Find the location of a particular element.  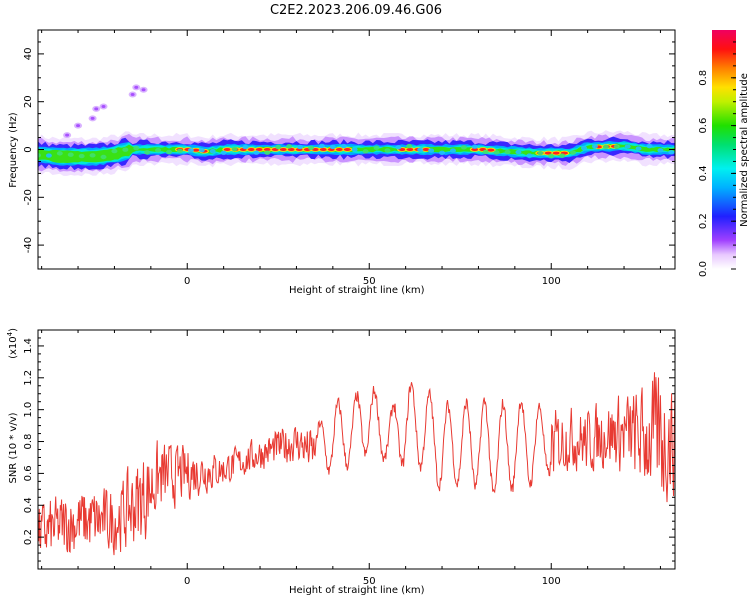

bottom-y-tick-label: 0.4 is located at coordinates (28, 505).